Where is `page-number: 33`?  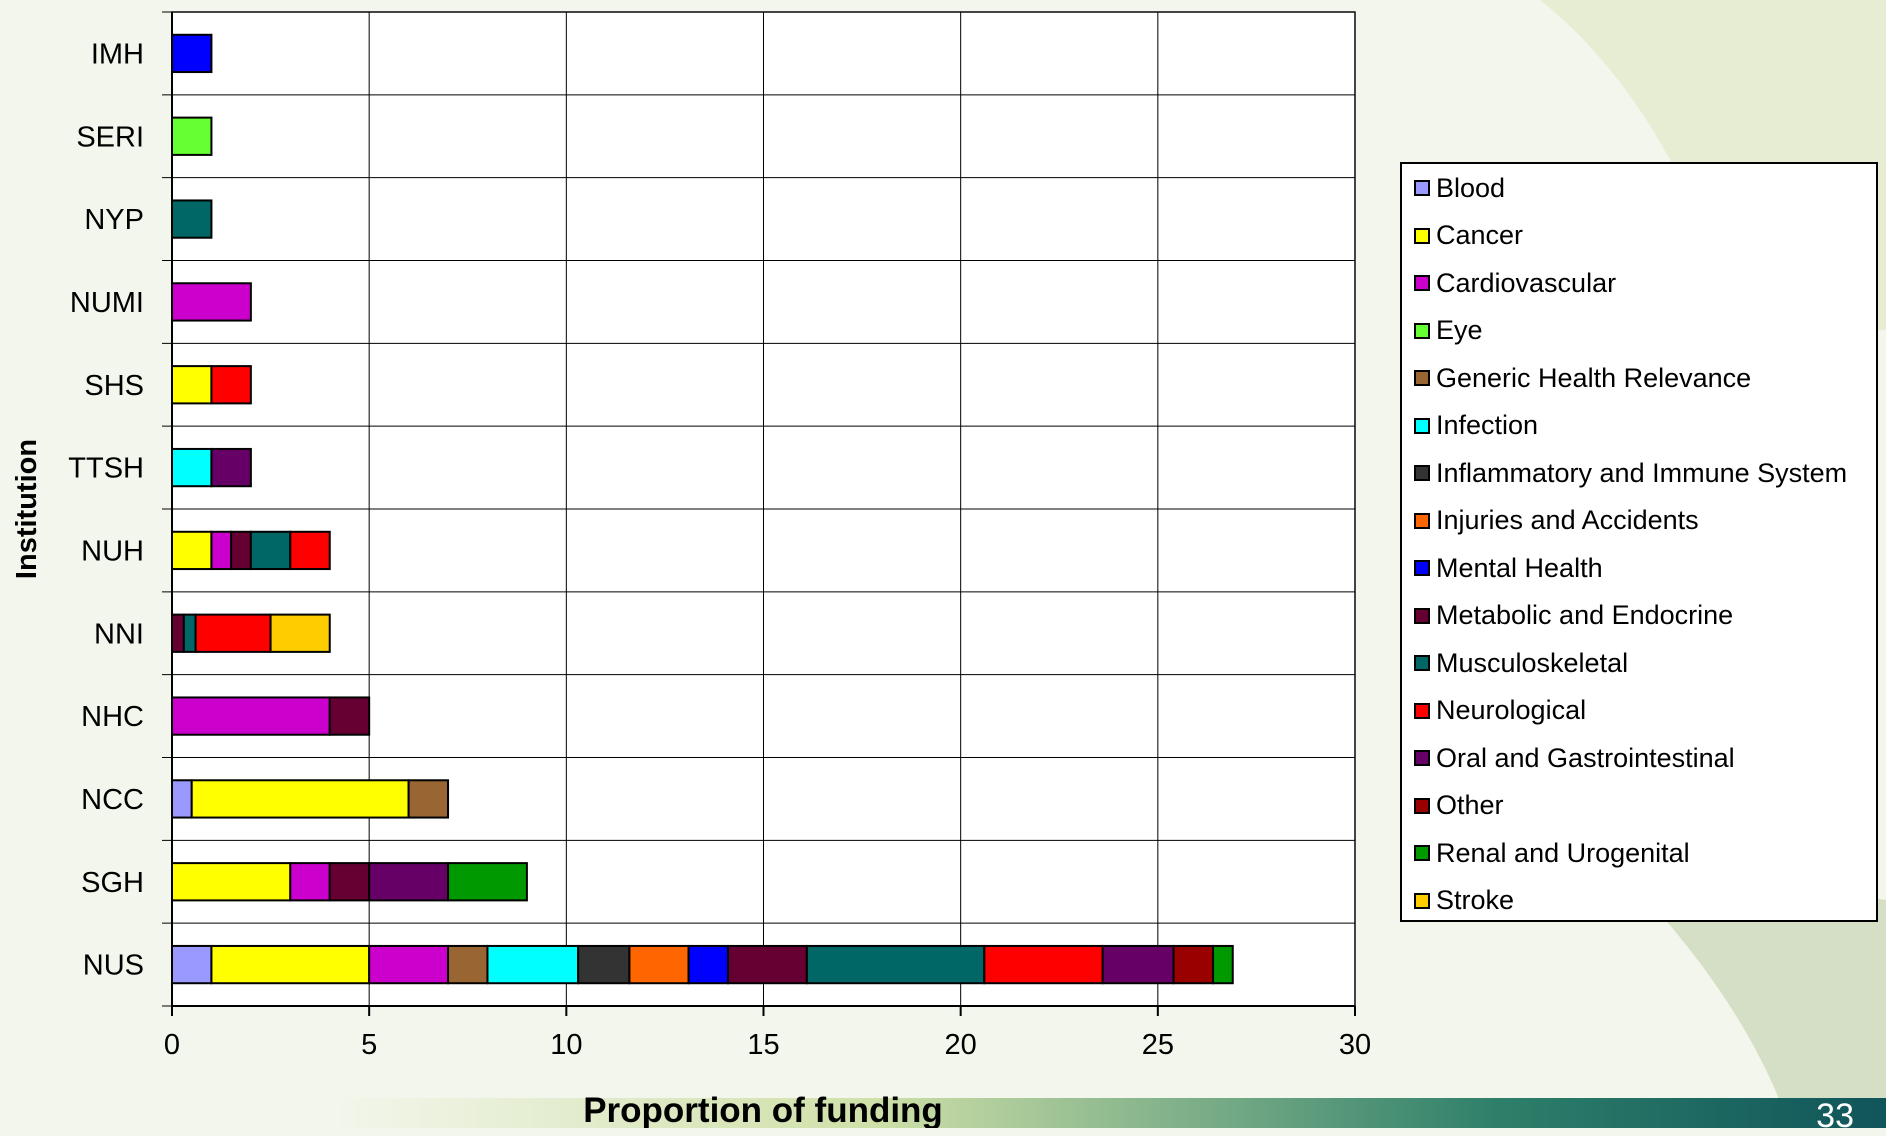
page-number: 33 is located at coordinates (1835, 1116).